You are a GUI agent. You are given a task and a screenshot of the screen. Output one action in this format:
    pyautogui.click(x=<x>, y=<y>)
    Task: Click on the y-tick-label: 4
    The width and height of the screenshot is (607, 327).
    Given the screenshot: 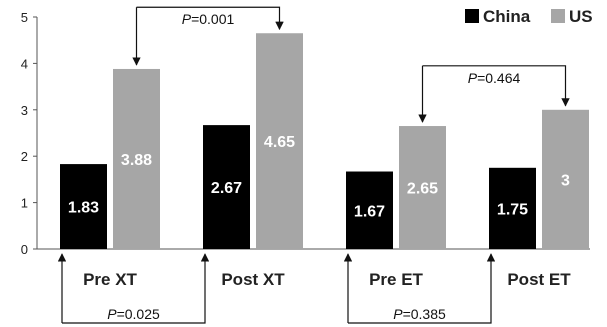 What is the action you would take?
    pyautogui.click(x=24, y=63)
    